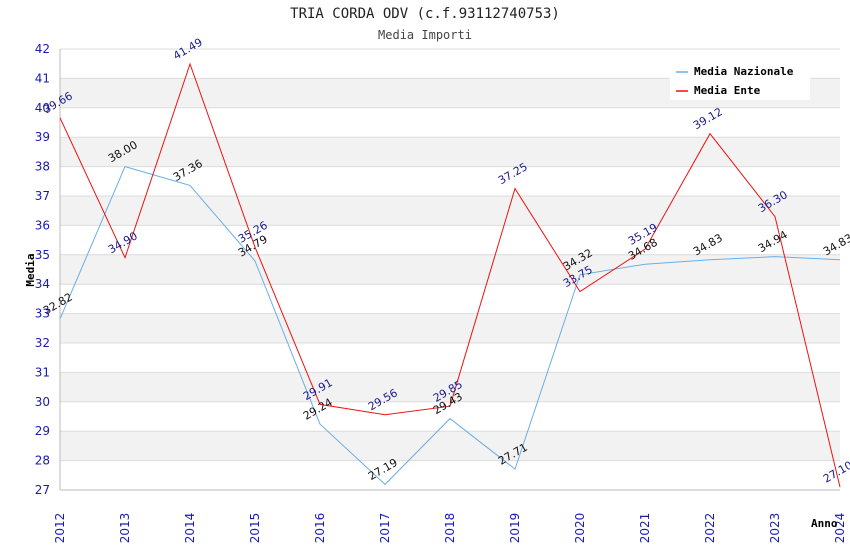 The image size is (850, 550). I want to click on x-tick-label: 2017, so click(385, 528).